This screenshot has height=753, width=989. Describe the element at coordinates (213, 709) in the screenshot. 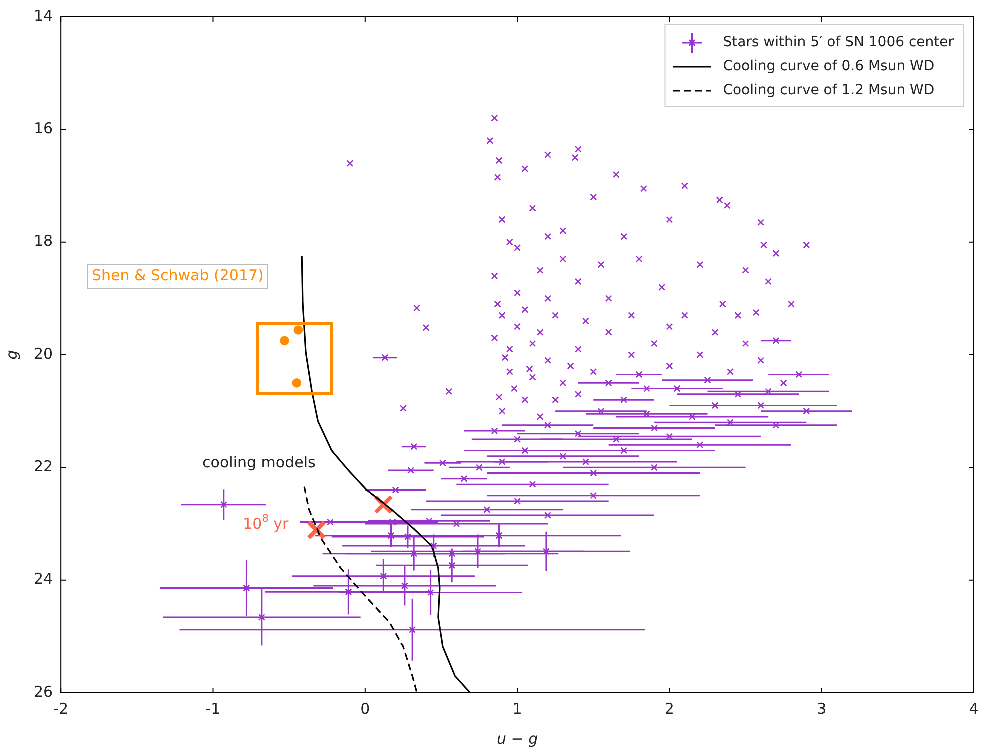

I see `x-tick-label: -1` at that location.